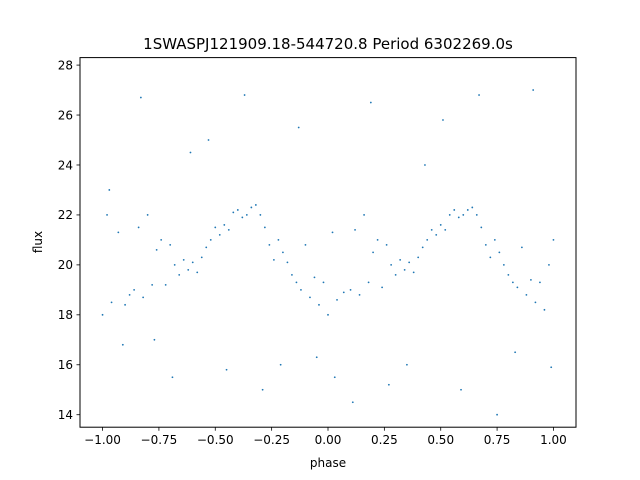 Image resolution: width=640 pixels, height=480 pixels. Describe the element at coordinates (102, 440) in the screenshot. I see `x-tick-label: −1.00` at that location.